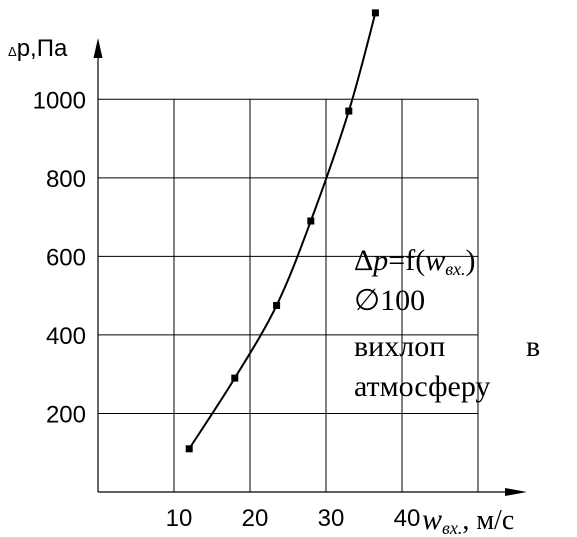 Image resolution: width=577 pixels, height=537 pixels. Describe the element at coordinates (66, 336) in the screenshot. I see `y-tick-label-400: 400` at that location.